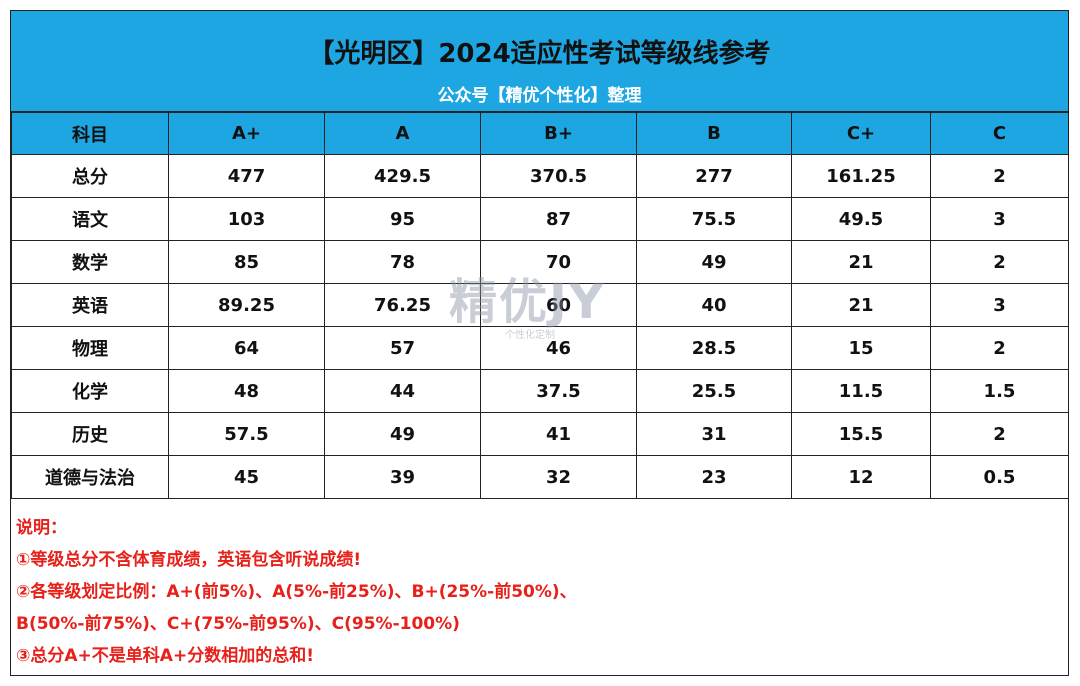 This screenshot has width=1080, height=686. What do you see at coordinates (90, 348) in the screenshot?
I see `subject-cell: 物理` at bounding box center [90, 348].